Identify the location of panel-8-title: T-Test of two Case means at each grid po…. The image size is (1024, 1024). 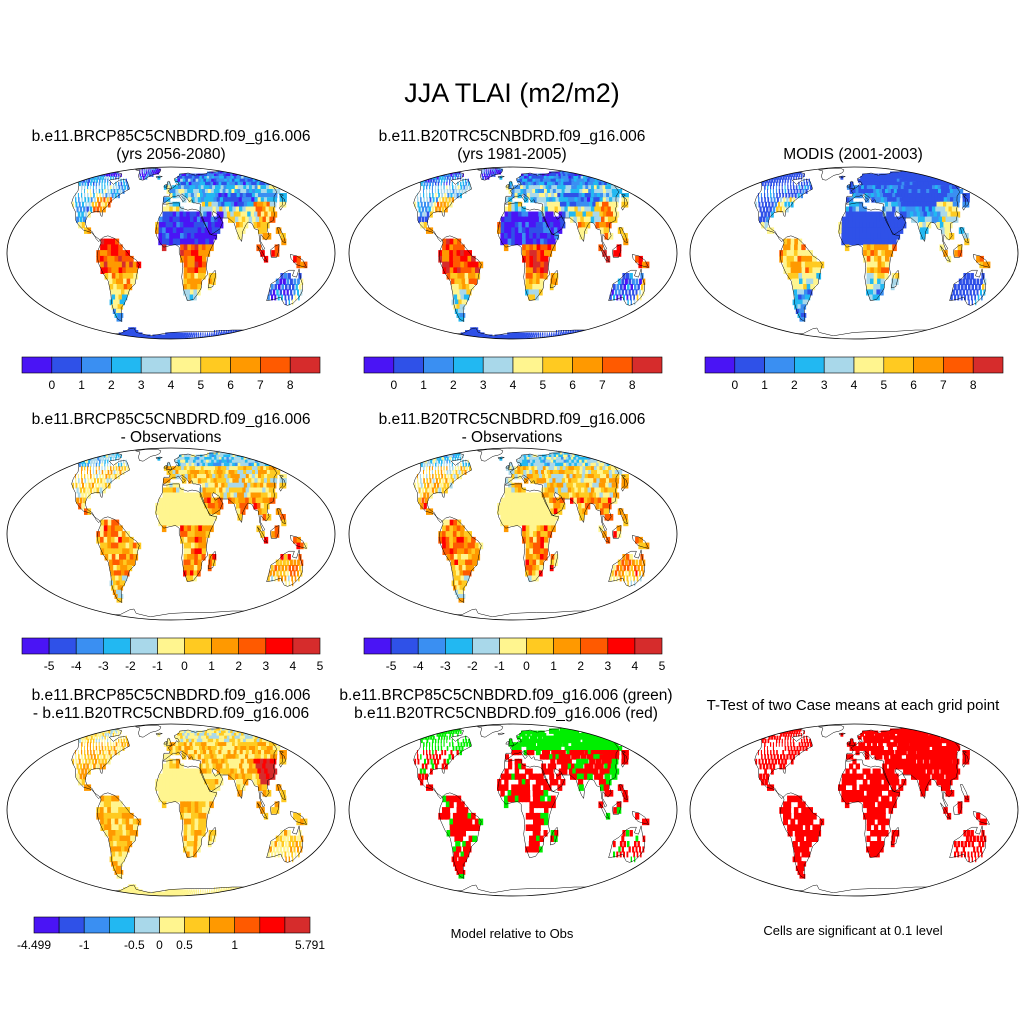
(853, 706).